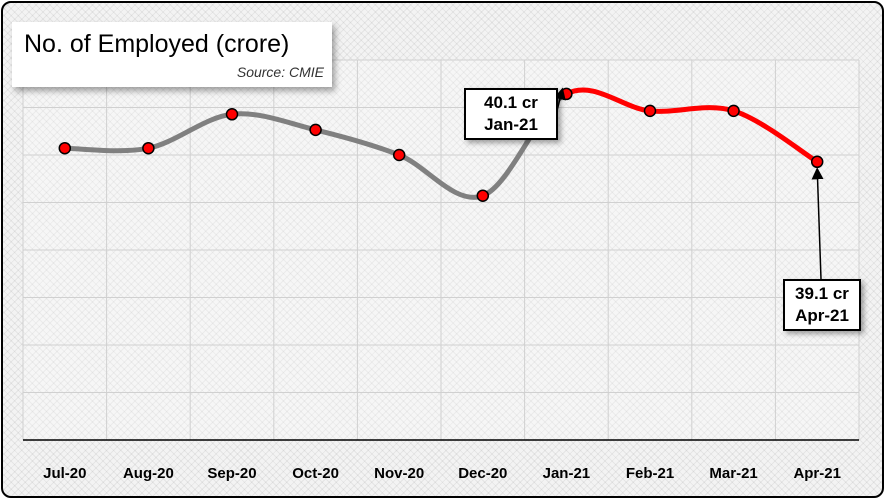 The height and width of the screenshot is (499, 885). Describe the element at coordinates (64, 473) in the screenshot. I see `x-tick-label: Jul-20` at that location.